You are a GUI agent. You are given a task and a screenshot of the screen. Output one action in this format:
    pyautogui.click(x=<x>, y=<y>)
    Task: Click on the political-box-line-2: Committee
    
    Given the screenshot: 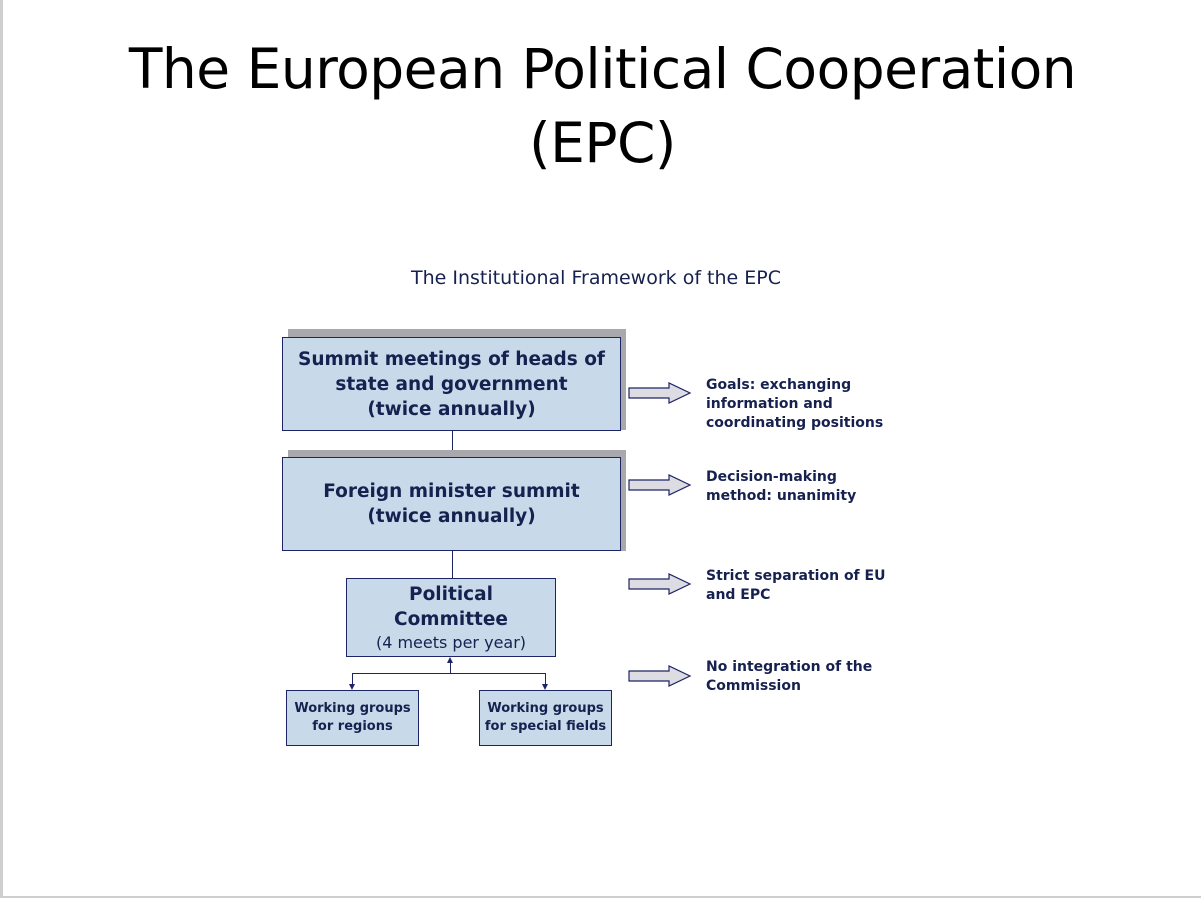 What is the action you would take?
    pyautogui.click(x=451, y=619)
    